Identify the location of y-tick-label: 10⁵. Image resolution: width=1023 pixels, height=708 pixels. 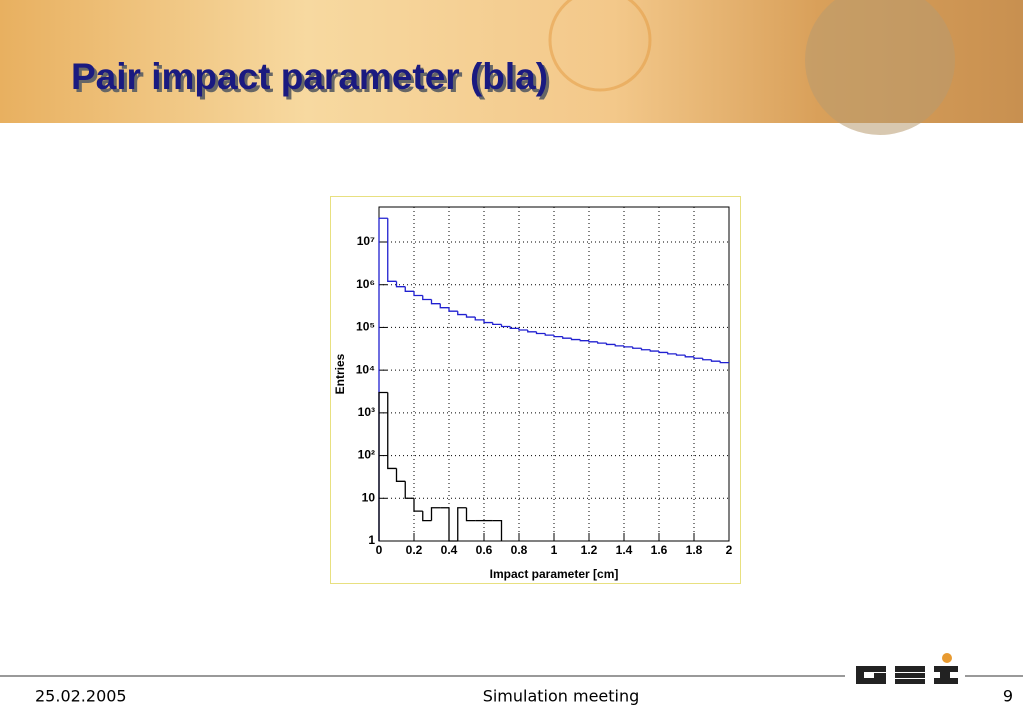
(365, 327).